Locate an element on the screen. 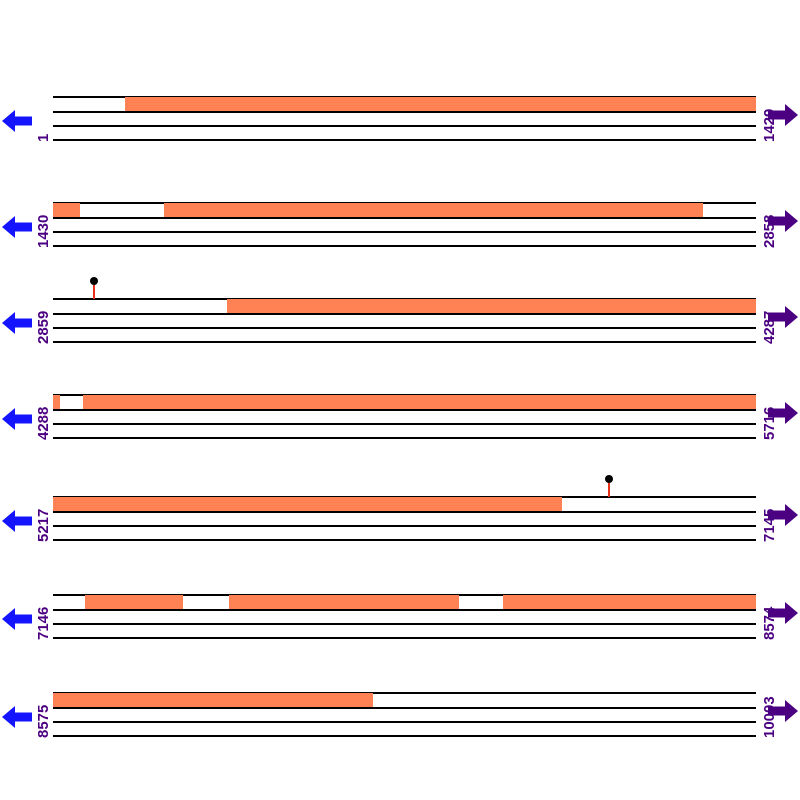 The height and width of the screenshot is (800, 800). row-end-coordinate: 8574 is located at coordinates (769, 623).